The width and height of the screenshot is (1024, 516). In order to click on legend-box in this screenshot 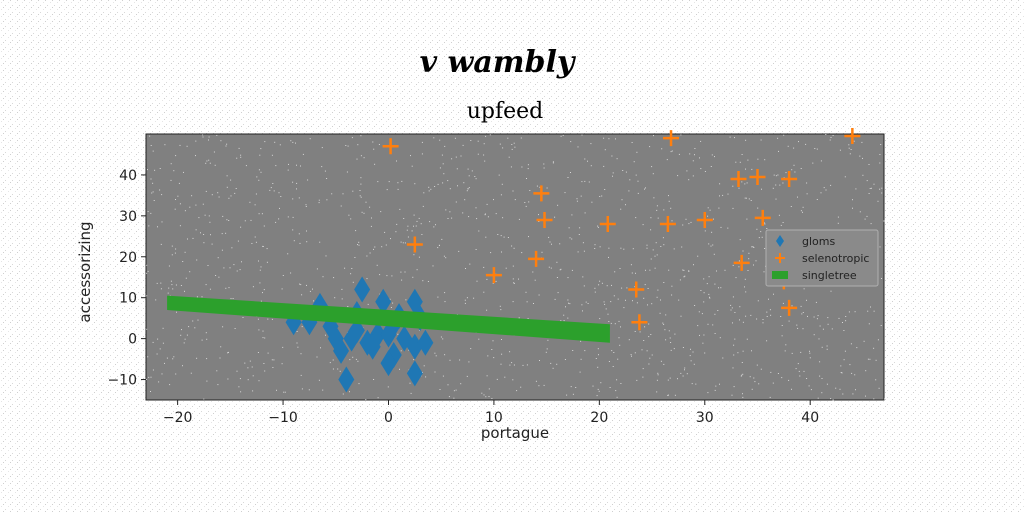, I will do `click(822, 258)`.